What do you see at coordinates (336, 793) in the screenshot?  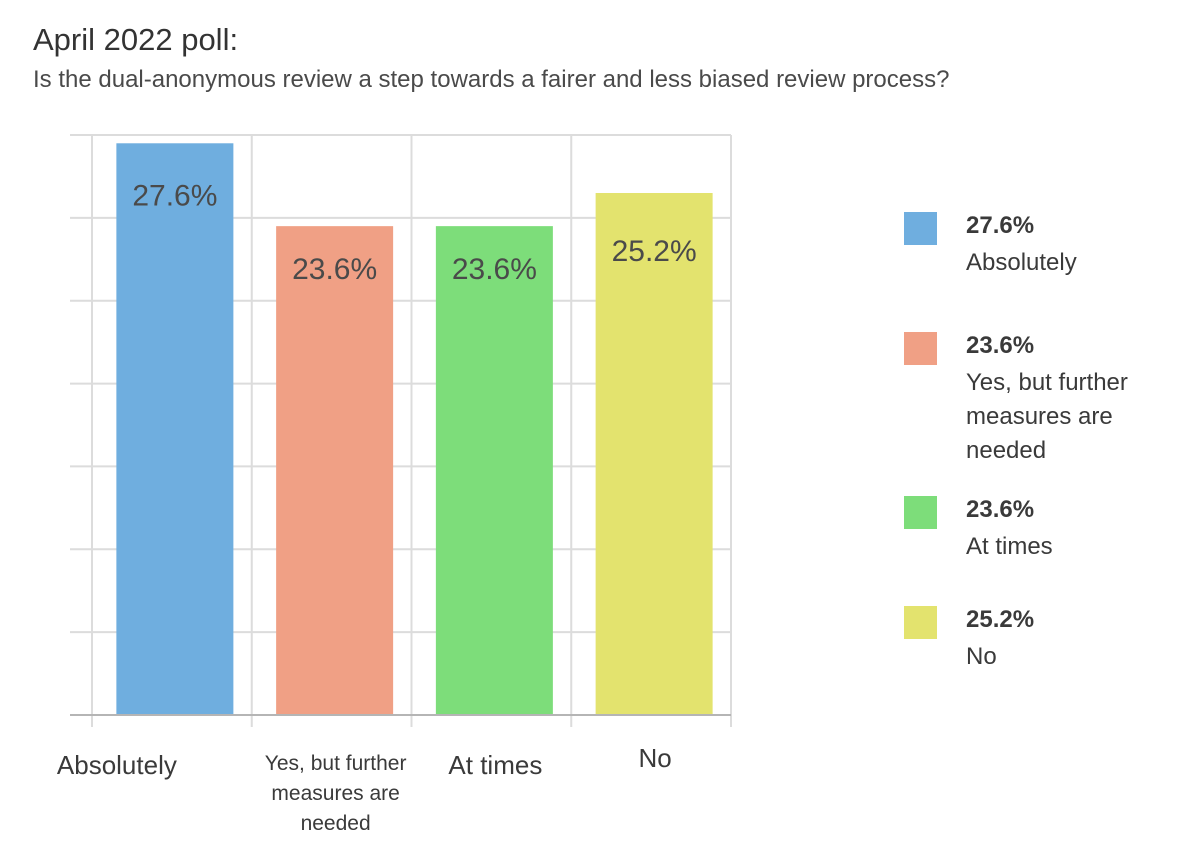 I see `category-label: Yes, but further measures are needed` at bounding box center [336, 793].